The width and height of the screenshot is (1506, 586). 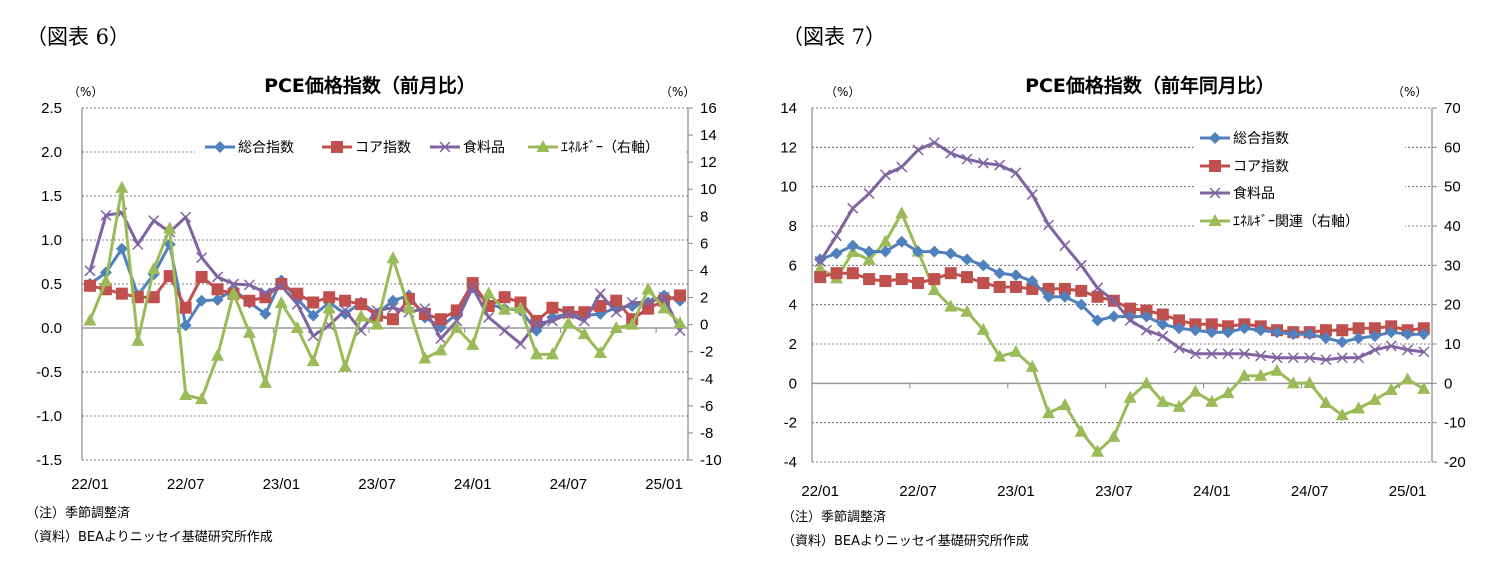 What do you see at coordinates (790, 423) in the screenshot?
I see `y-tick-label: -2` at bounding box center [790, 423].